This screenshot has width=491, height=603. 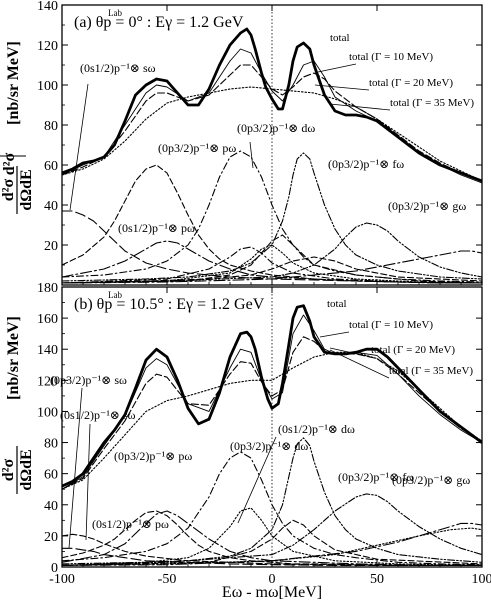 I want to click on panel-label: (b) θp = 10.5° : Eγ = 1.2 GeV, so click(x=169, y=304).